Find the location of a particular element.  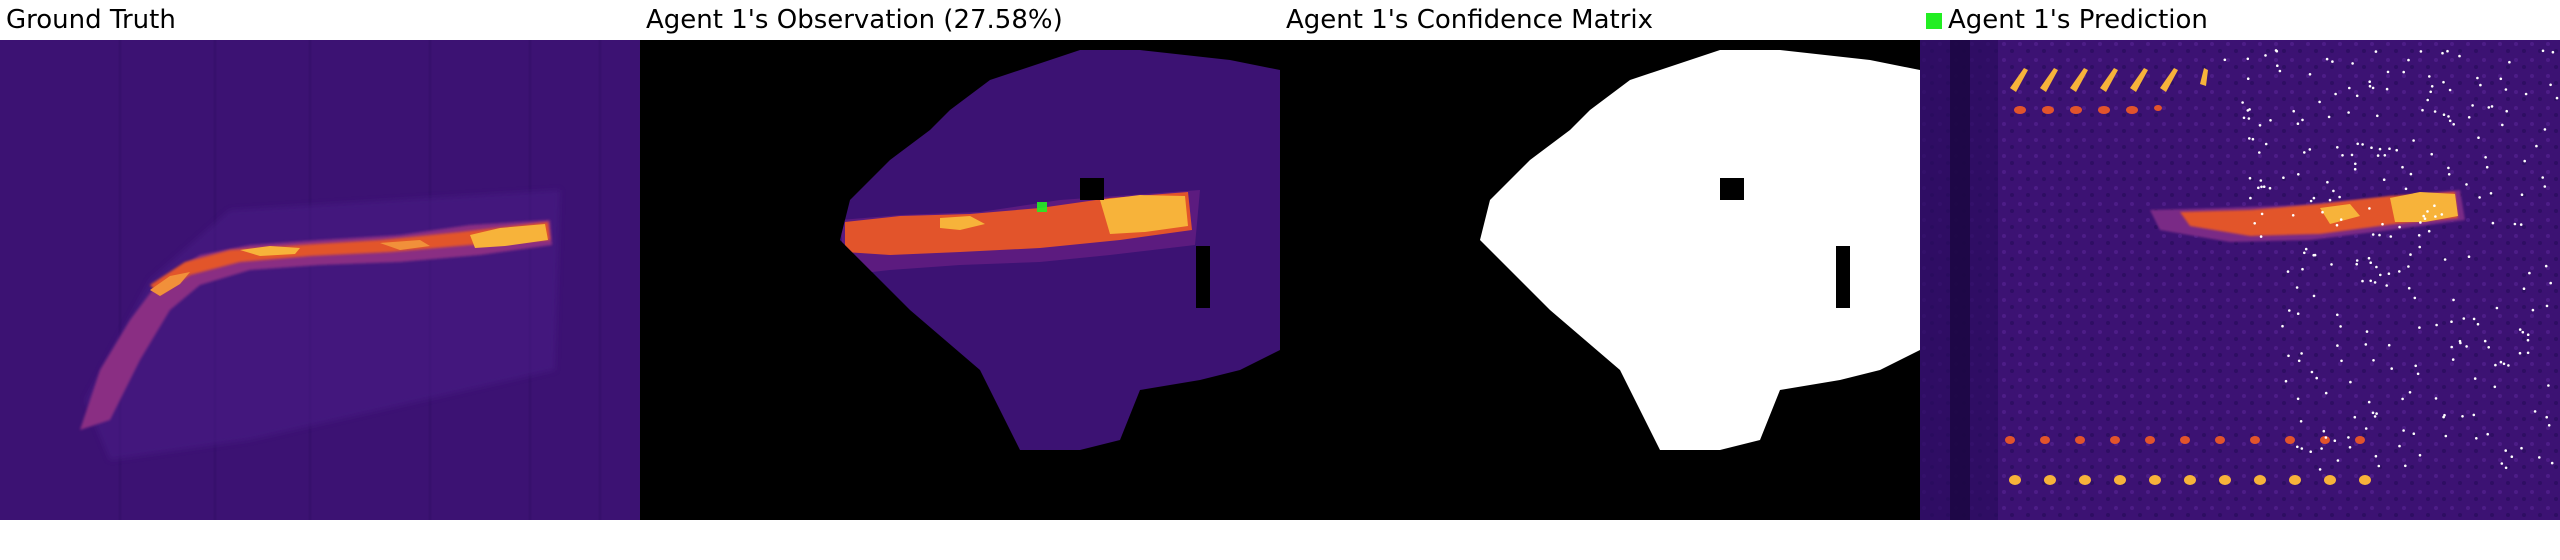

prediction-legend-marker is located at coordinates (1934, 21).